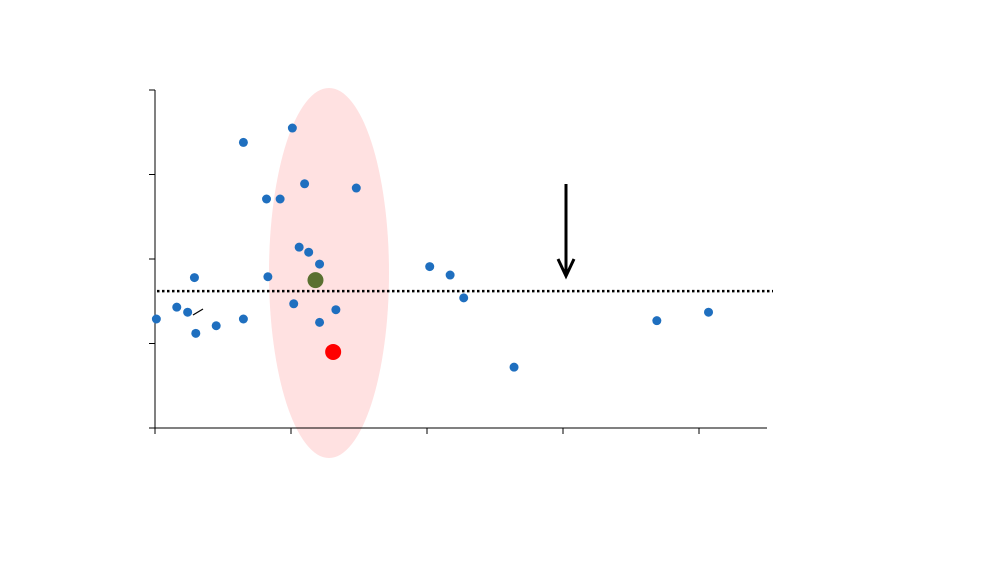  I want to click on annotation-stroke, so click(198, 312).